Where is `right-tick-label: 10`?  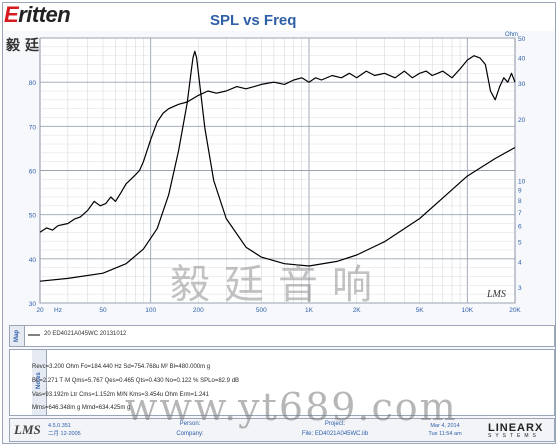 right-tick-label: 10 is located at coordinates (522, 181).